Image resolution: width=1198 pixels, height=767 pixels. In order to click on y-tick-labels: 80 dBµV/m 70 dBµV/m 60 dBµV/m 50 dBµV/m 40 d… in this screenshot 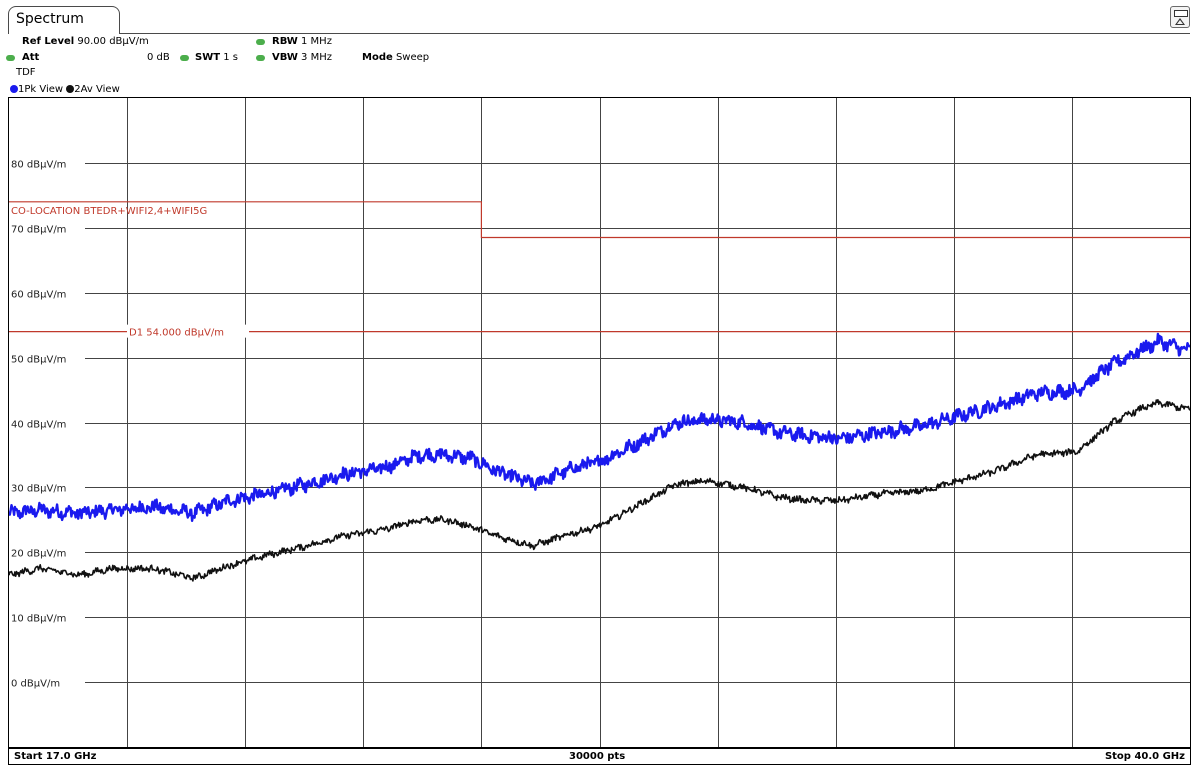, I will do `click(47, 423)`.